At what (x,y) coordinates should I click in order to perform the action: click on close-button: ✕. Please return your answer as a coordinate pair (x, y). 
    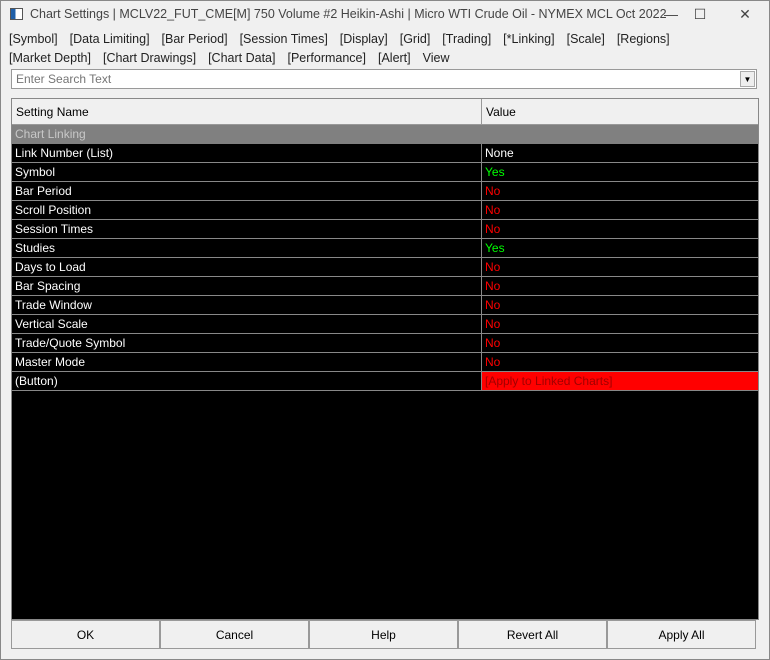
    Looking at the image, I should click on (745, 14).